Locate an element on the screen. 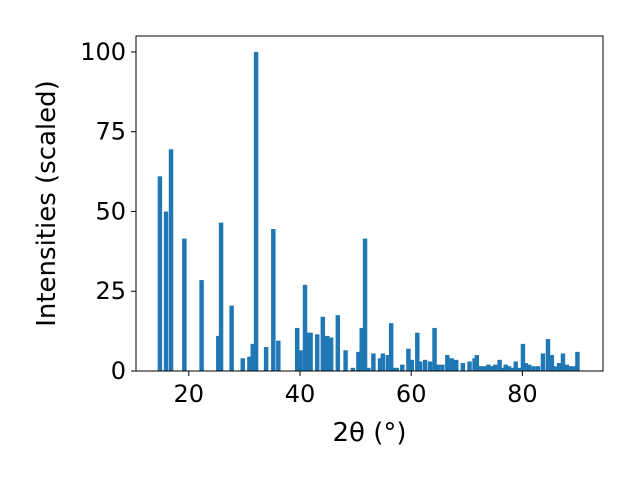 The height and width of the screenshot is (480, 640). y-tick-label: 50 is located at coordinates (110, 211).